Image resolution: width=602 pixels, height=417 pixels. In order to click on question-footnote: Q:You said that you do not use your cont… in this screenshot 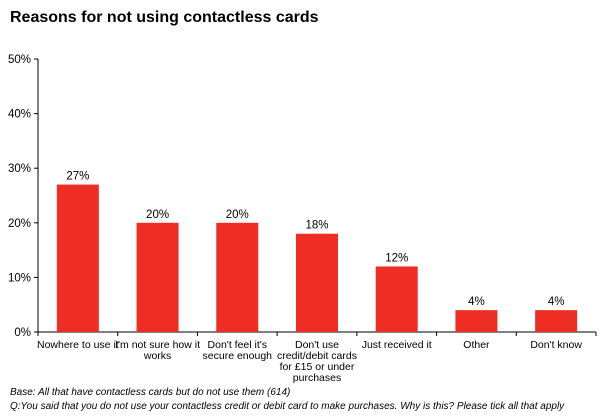, I will do `click(287, 406)`.